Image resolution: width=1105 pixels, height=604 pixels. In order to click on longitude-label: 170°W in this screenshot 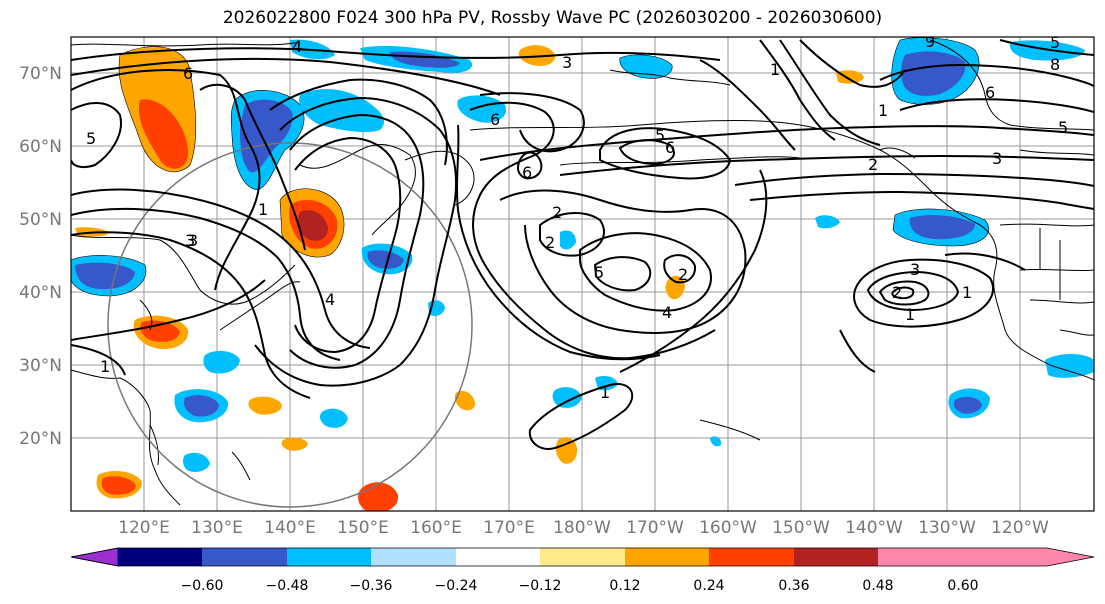, I will do `click(655, 528)`.